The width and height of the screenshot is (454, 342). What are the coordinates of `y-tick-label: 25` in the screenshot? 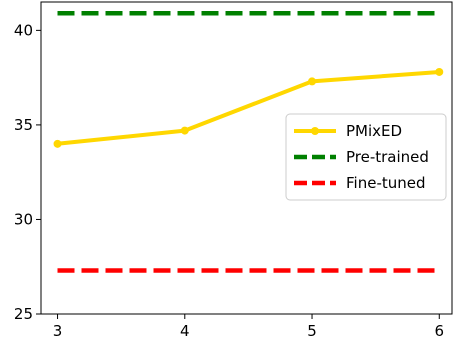 It's located at (23, 314).